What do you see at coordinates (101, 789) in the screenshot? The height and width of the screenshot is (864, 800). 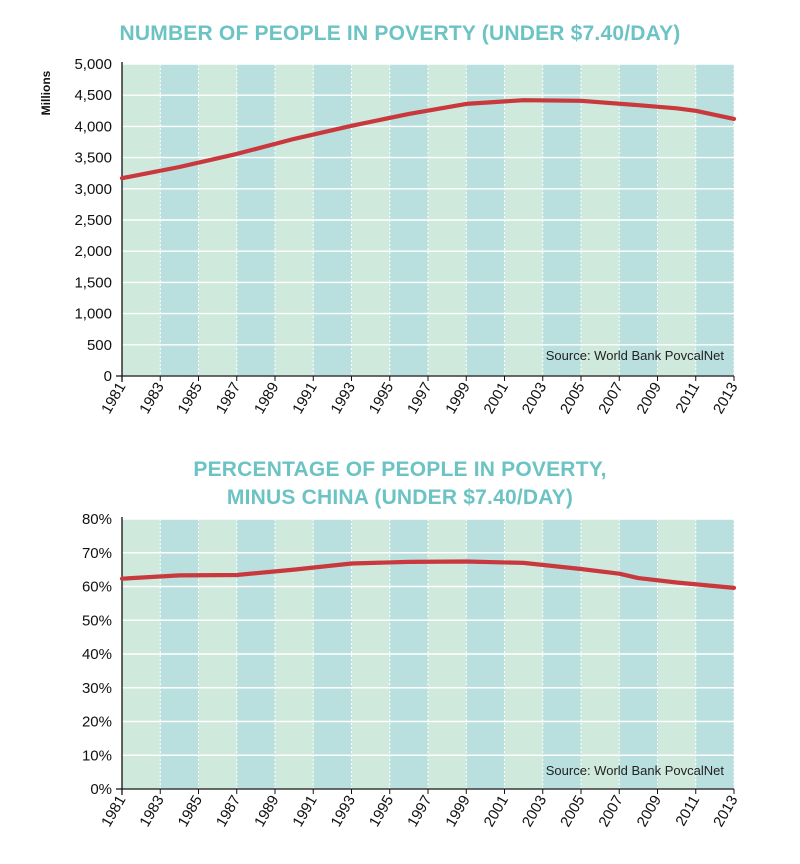 I see `y-tick-label: 0%` at bounding box center [101, 789].